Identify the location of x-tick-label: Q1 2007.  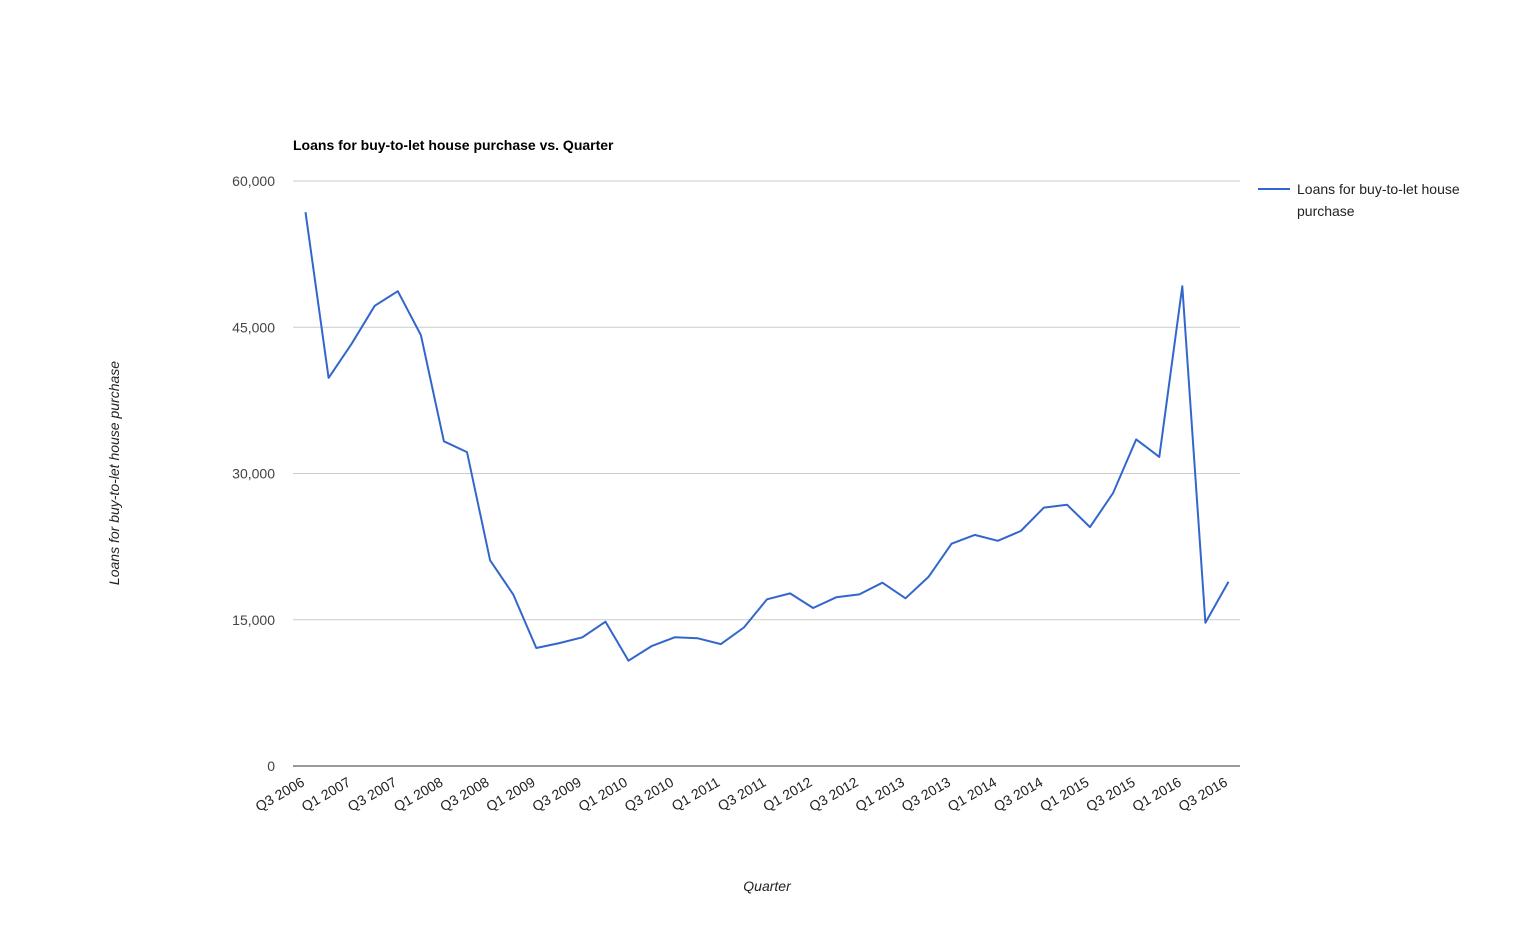
(326, 794).